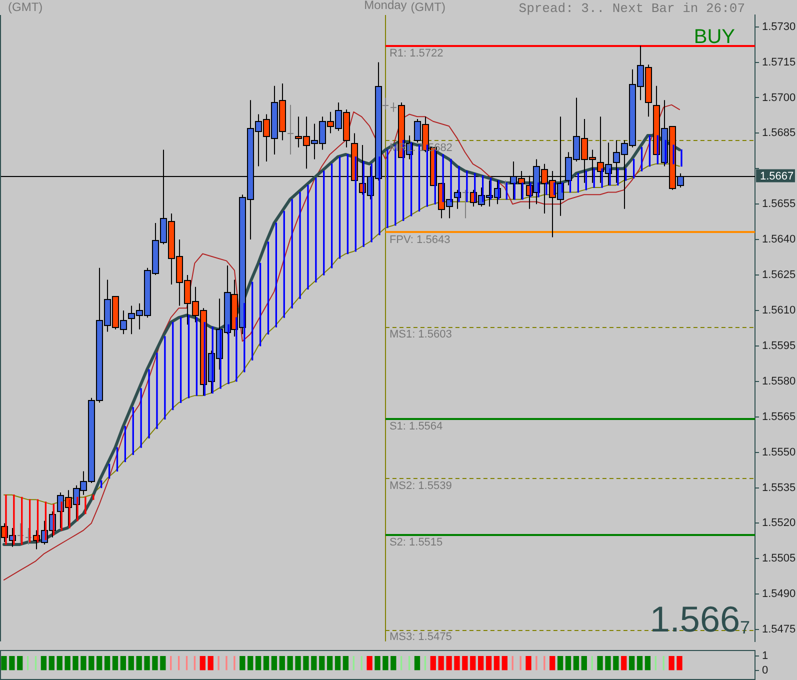 Image resolution: width=797 pixels, height=680 pixels. Describe the element at coordinates (700, 619) in the screenshot. I see `annotation: 1.5667` at that location.